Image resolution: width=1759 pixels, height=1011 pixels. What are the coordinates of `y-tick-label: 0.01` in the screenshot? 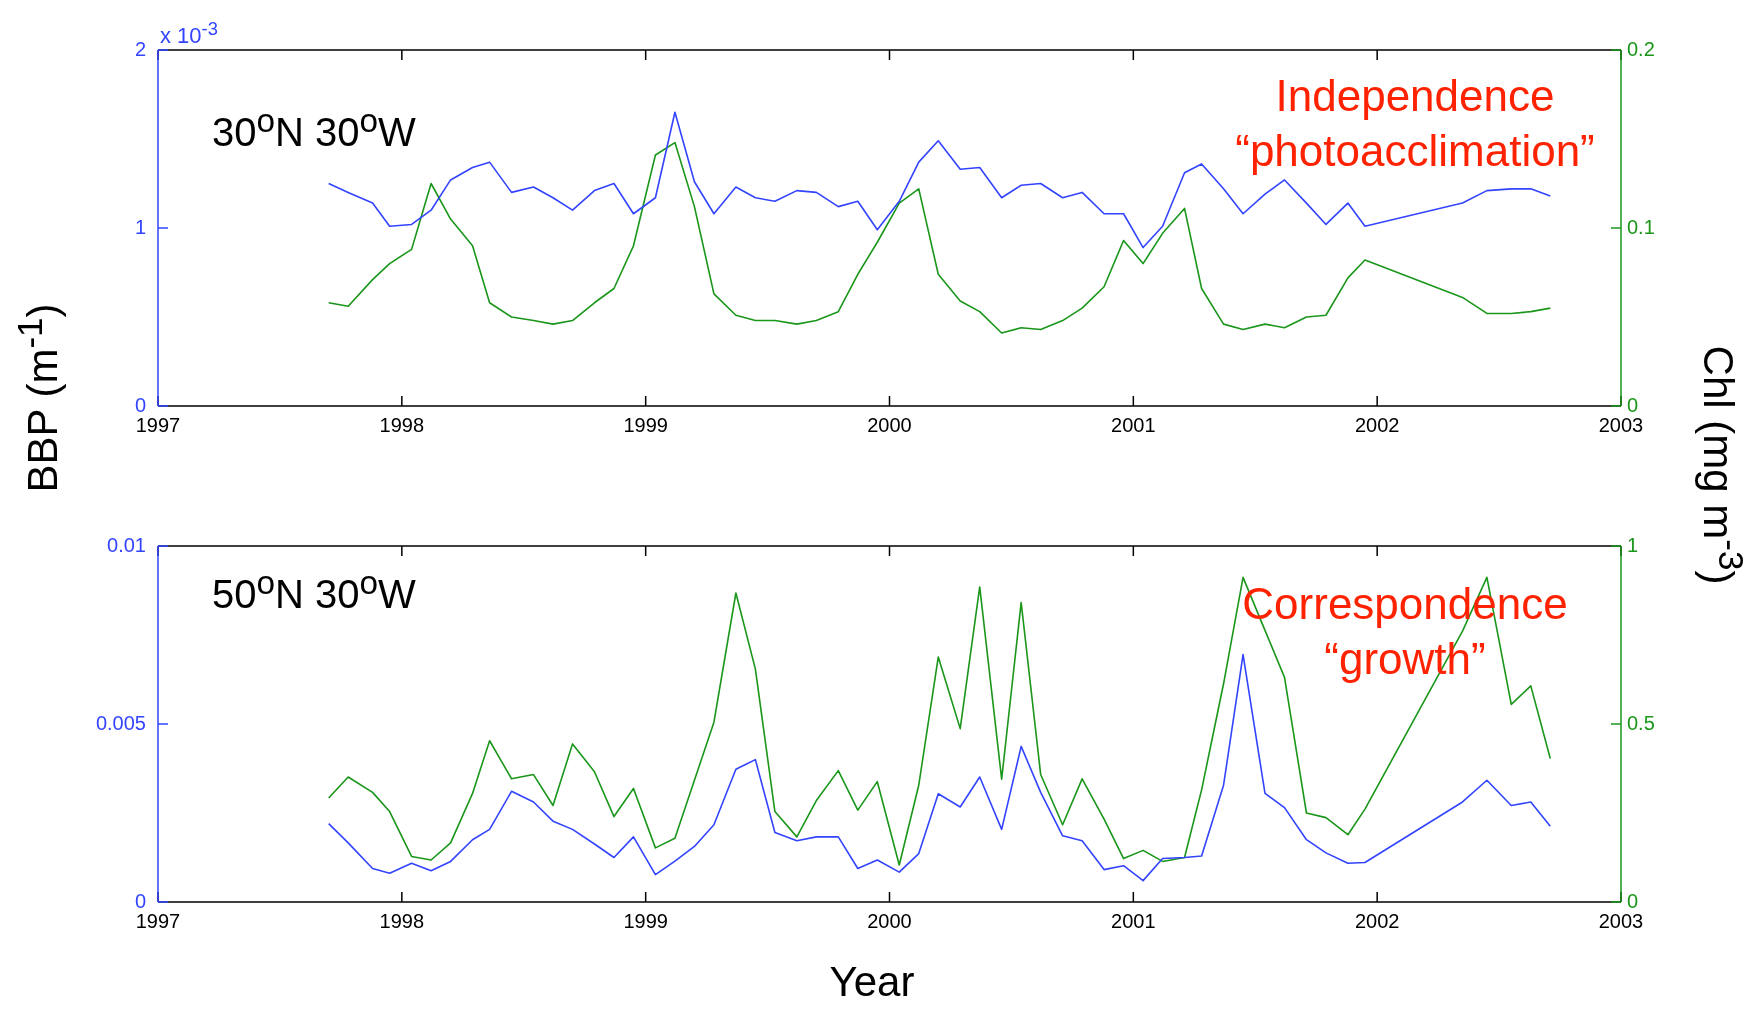 It's located at (126, 544).